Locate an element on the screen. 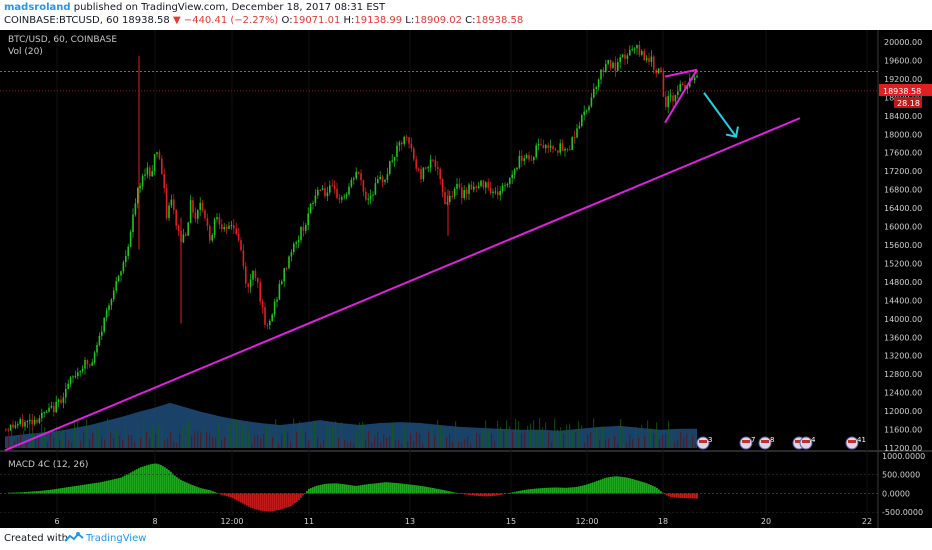 Image resolution: width=932 pixels, height=550 pixels. tradingview-brand: TradingView is located at coordinates (116, 538).